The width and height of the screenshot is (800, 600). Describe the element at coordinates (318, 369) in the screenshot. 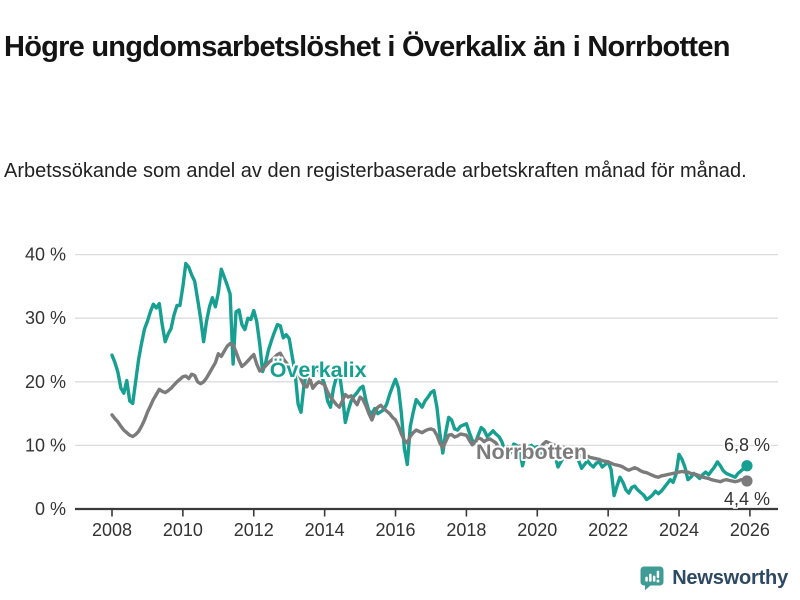

I see `series-label: Överkalix` at that location.